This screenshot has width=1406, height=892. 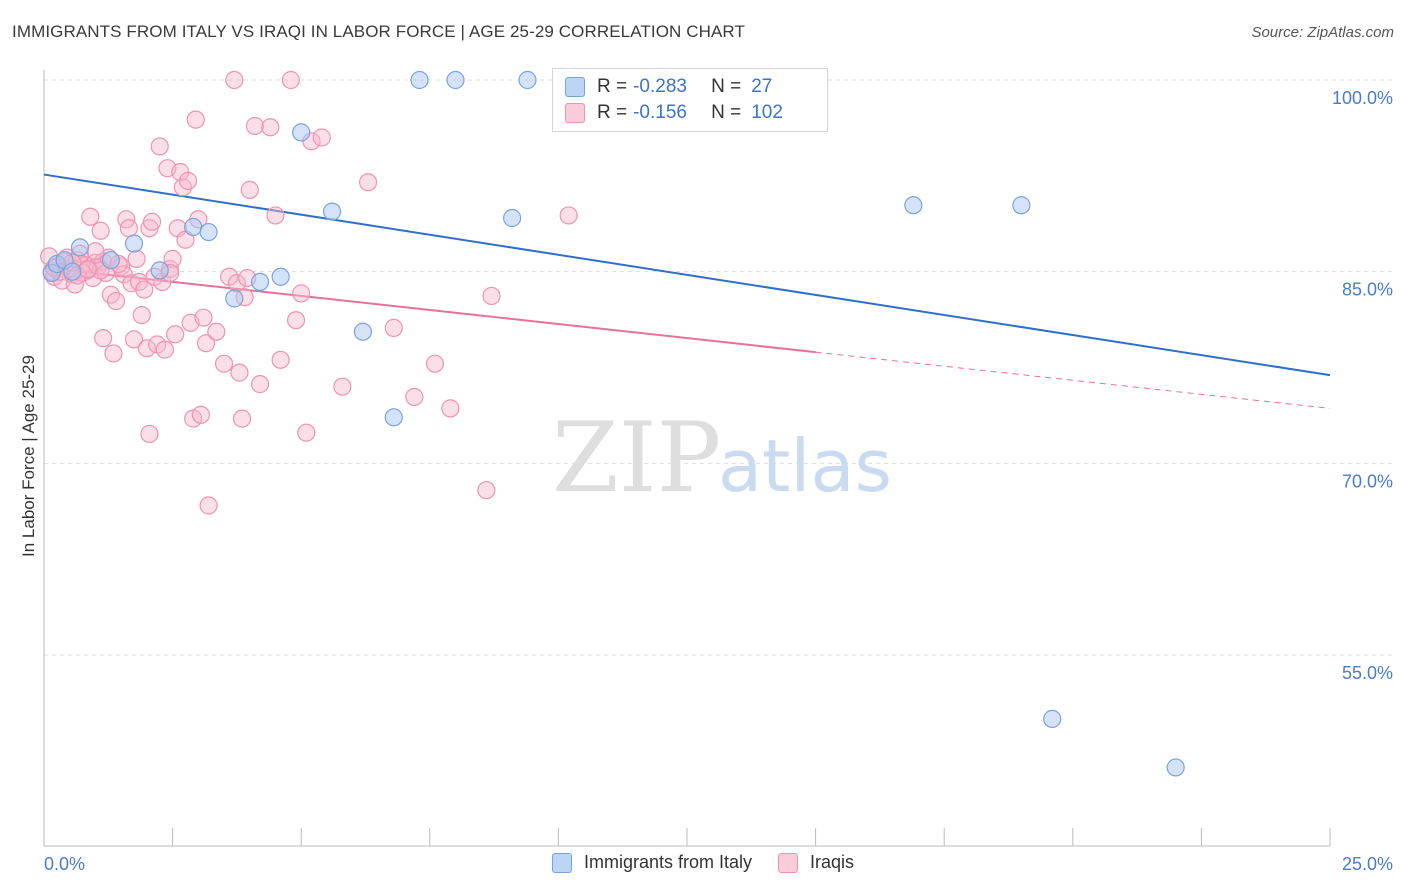 I want to click on legend-r-value: -0.156, so click(x=660, y=112).